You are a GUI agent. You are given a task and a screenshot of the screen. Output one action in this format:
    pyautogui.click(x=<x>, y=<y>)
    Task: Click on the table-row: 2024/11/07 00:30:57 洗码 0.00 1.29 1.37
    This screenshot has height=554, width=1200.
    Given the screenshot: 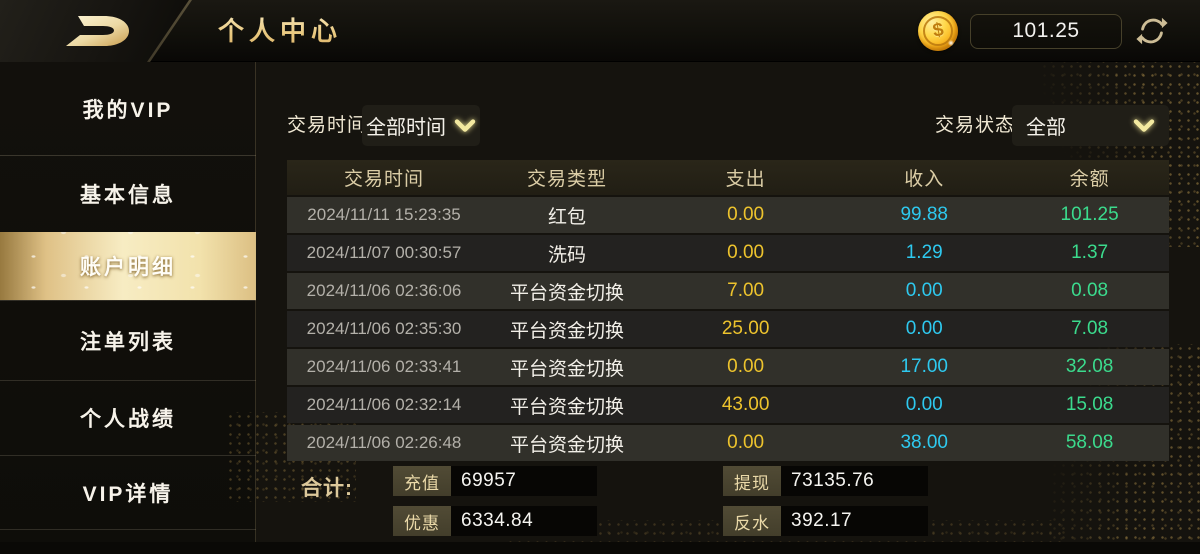 What is the action you would take?
    pyautogui.click(x=728, y=253)
    